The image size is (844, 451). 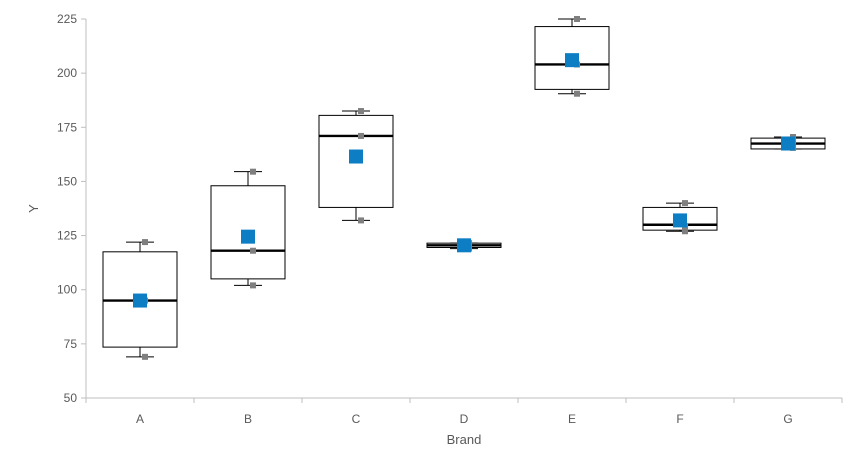 I want to click on x-tick-label: B, so click(x=248, y=419).